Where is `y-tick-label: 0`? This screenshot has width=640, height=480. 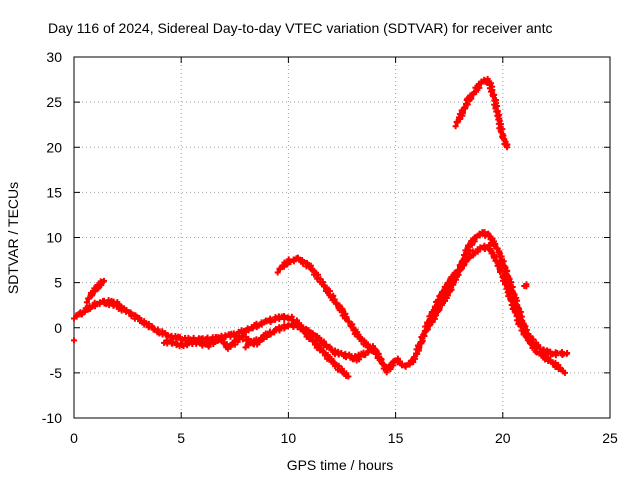
y-tick-label: 0 is located at coordinates (58, 328).